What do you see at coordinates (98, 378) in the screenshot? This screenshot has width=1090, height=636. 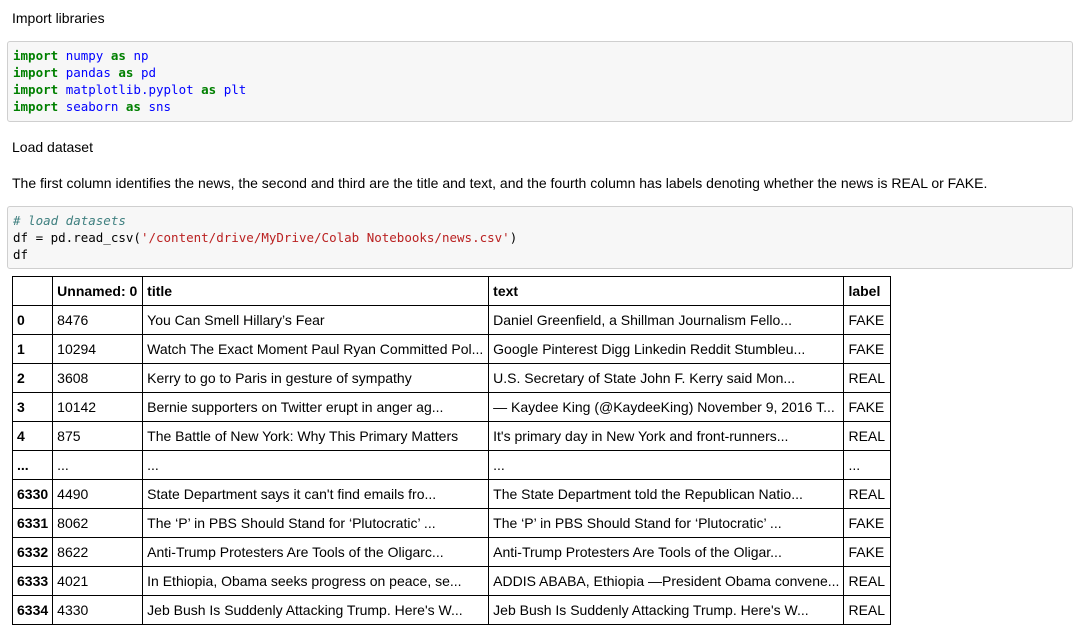 I see `table-cell: 3608` at bounding box center [98, 378].